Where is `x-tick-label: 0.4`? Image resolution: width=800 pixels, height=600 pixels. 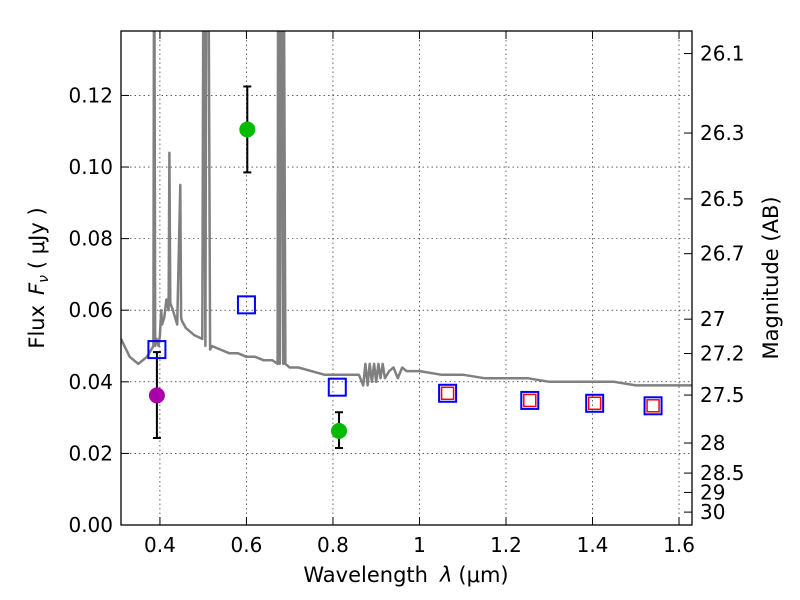
x-tick-label: 0.4 is located at coordinates (160, 545).